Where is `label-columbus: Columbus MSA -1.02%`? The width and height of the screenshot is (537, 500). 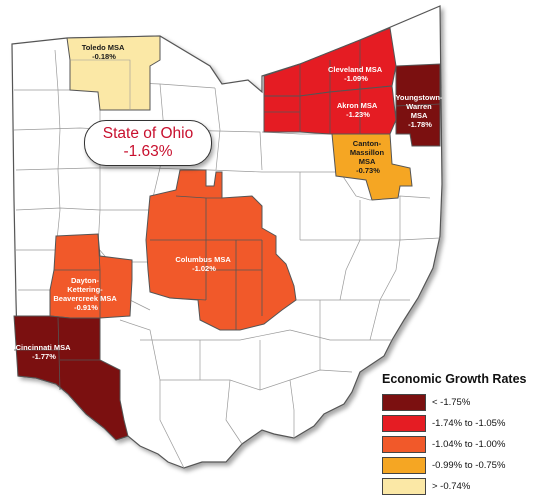
label-columbus: Columbus MSA -1.02% is located at coordinates (203, 264).